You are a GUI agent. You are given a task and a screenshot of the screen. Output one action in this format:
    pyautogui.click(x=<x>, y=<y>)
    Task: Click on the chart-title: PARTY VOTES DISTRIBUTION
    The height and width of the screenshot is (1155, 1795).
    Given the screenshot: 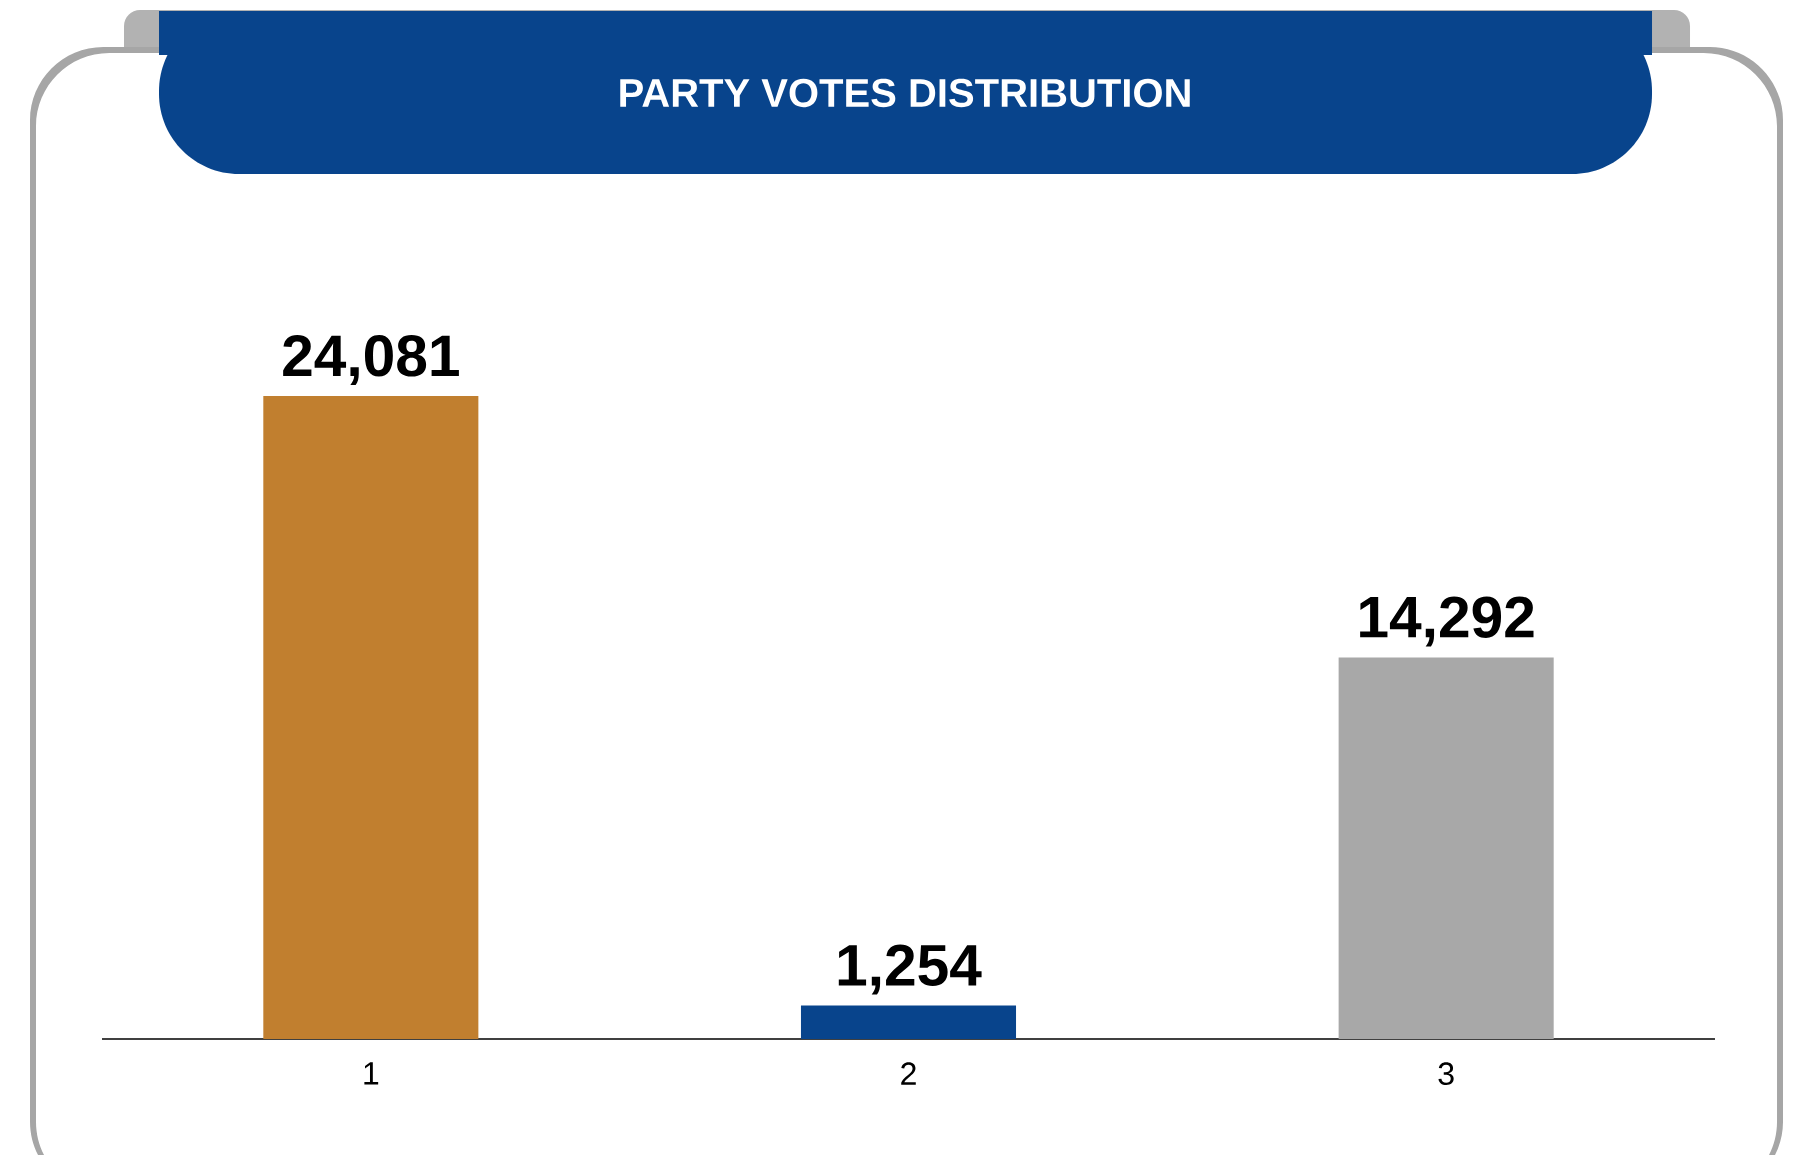 What is the action you would take?
    pyautogui.click(x=905, y=93)
    